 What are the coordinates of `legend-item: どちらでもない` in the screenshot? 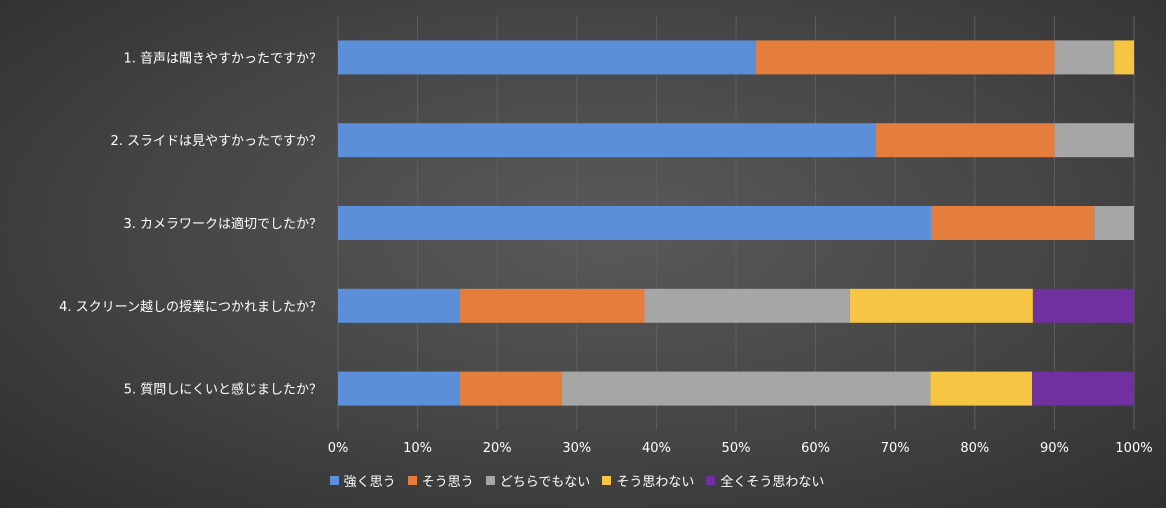 It's located at (538, 480).